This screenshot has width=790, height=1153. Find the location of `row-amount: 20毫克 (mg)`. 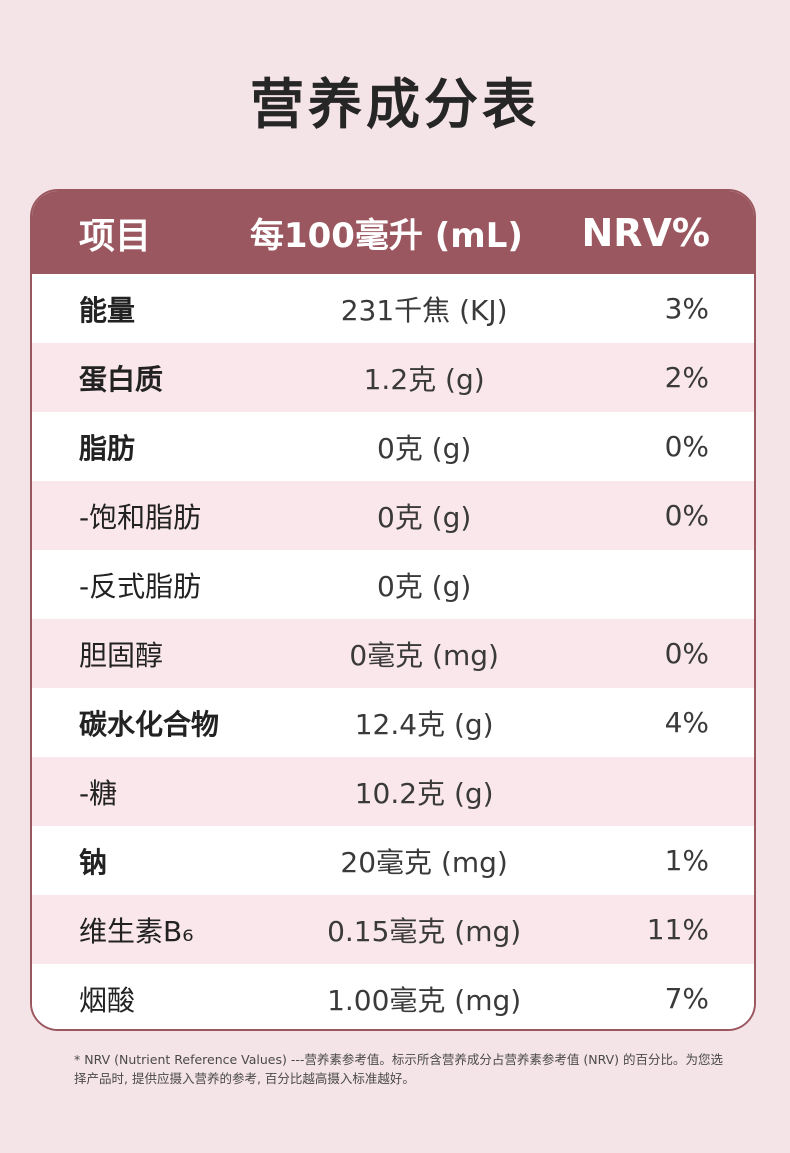

row-amount: 20毫克 (mg) is located at coordinates (424, 862).